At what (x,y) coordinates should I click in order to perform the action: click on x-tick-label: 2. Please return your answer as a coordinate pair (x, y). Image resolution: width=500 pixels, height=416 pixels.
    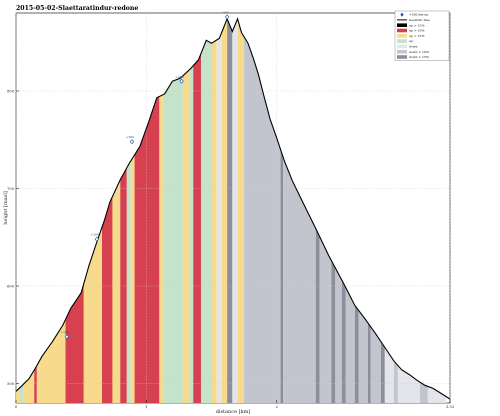
    Looking at the image, I should click on (277, 407).